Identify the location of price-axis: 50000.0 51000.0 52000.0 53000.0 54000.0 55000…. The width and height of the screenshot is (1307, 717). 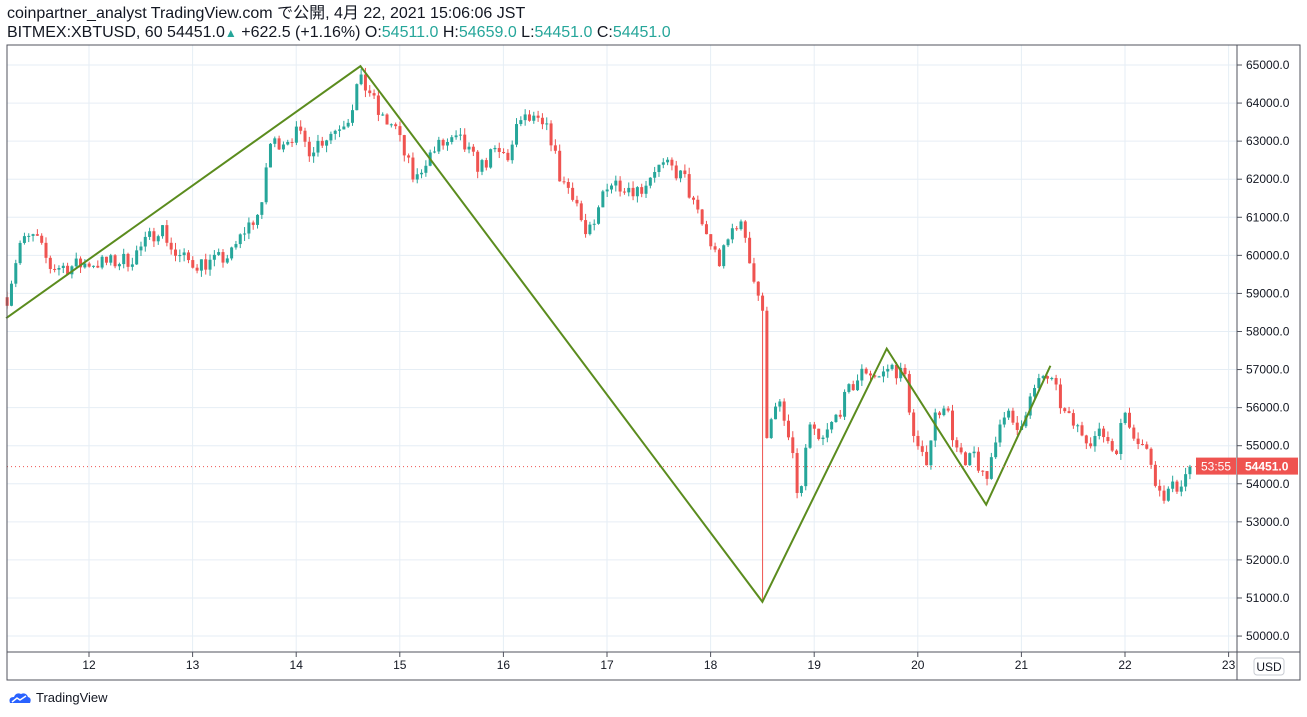
(1263, 350).